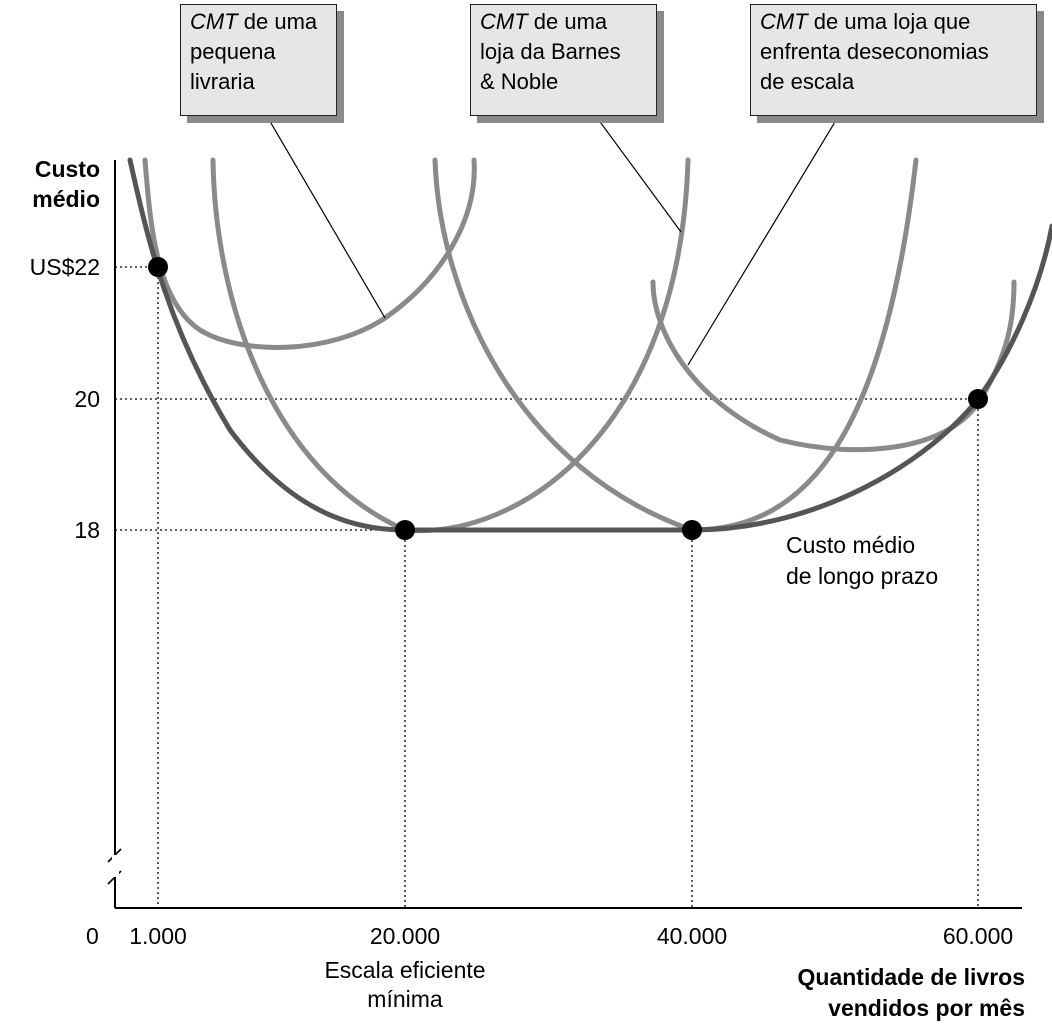  What do you see at coordinates (222, 81) in the screenshot?
I see `callout-1-line3: livraria` at bounding box center [222, 81].